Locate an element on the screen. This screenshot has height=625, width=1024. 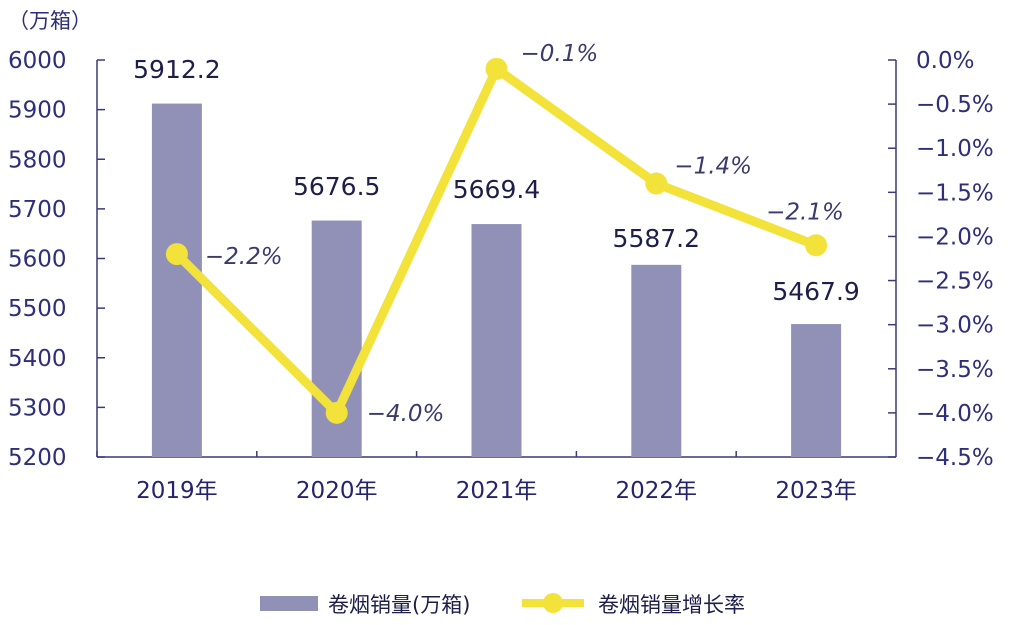
legend-line-label: 卷烟销量增长率 is located at coordinates (671, 605).